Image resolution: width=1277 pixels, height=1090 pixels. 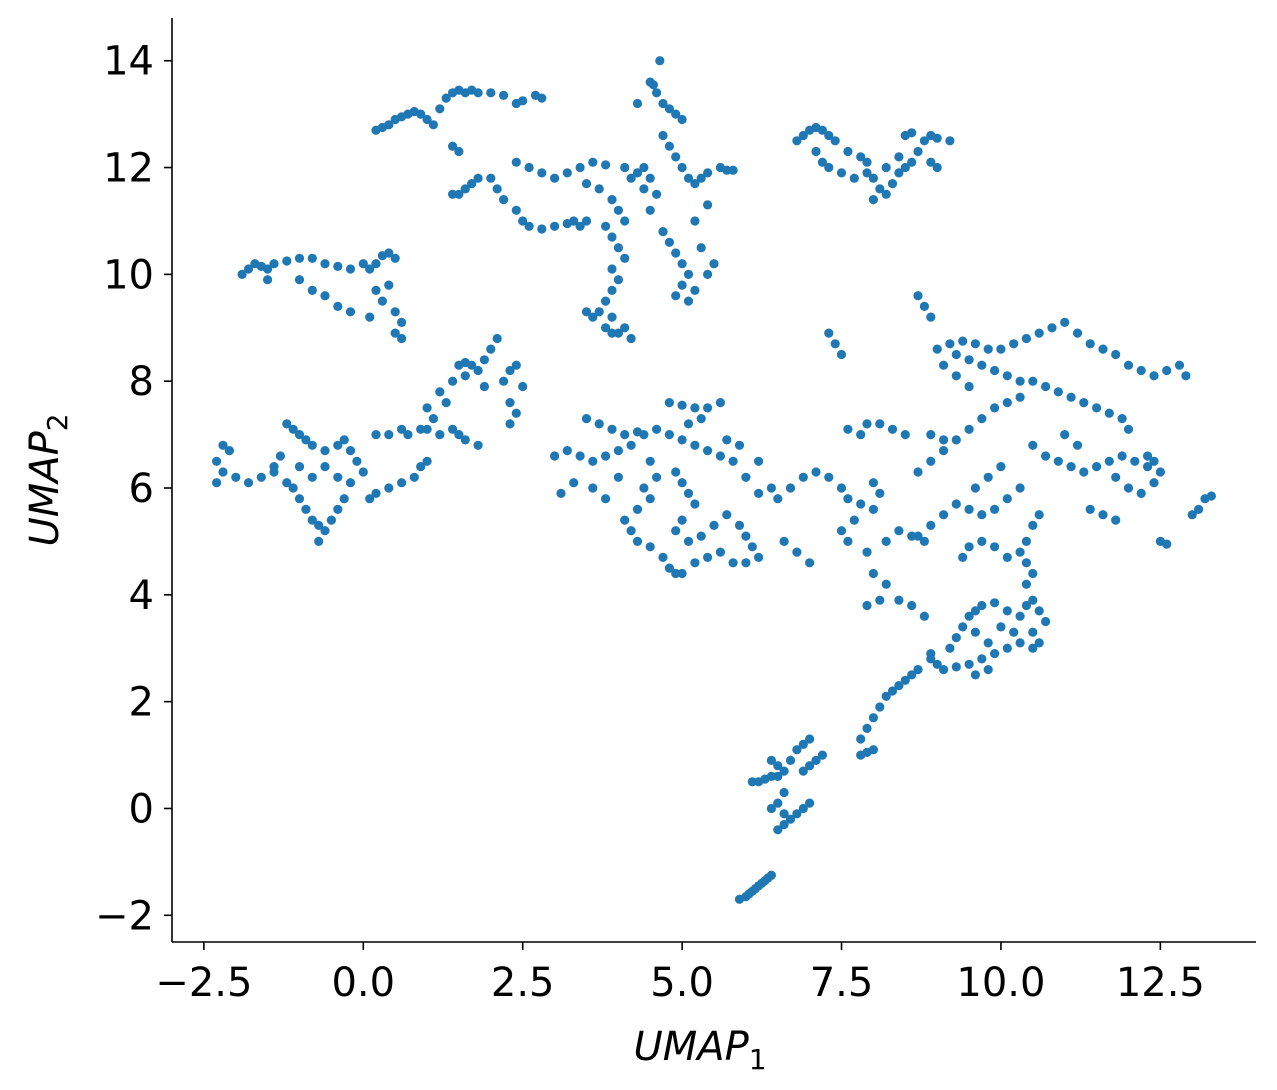 What do you see at coordinates (128, 169) in the screenshot?
I see `y-tick-label: 12` at bounding box center [128, 169].